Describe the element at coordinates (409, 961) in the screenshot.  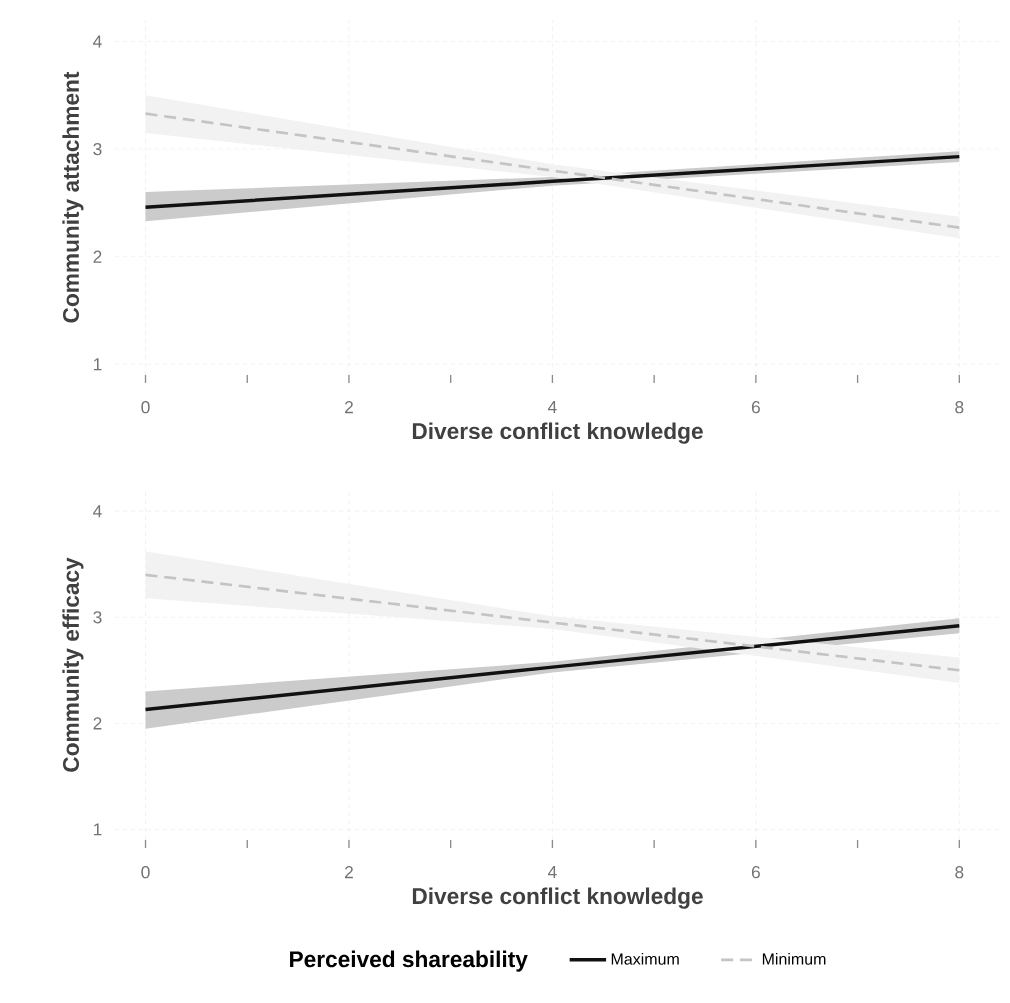
I see `legend-title: Perceived shareability` at that location.